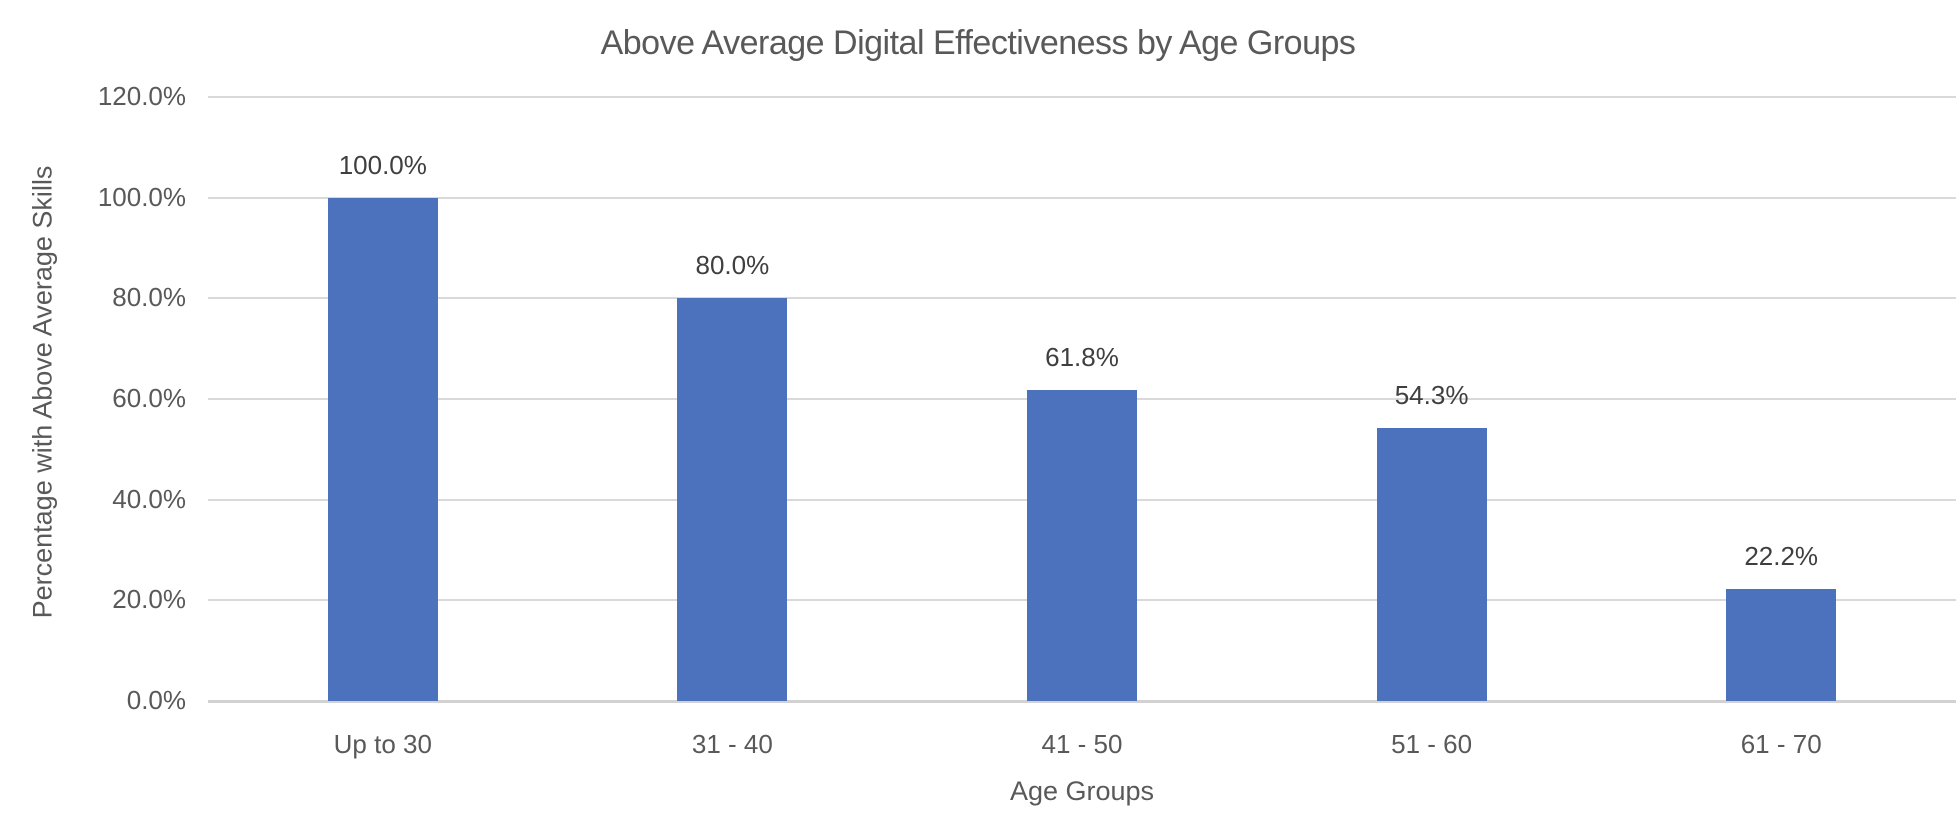 The height and width of the screenshot is (818, 1956). I want to click on y-tick-label: 40.0%, so click(149, 498).